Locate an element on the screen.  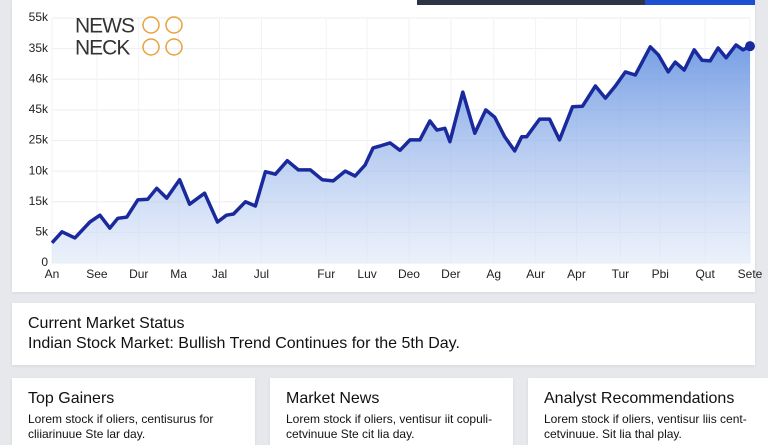
x-tick-label: Apr is located at coordinates (576, 274).